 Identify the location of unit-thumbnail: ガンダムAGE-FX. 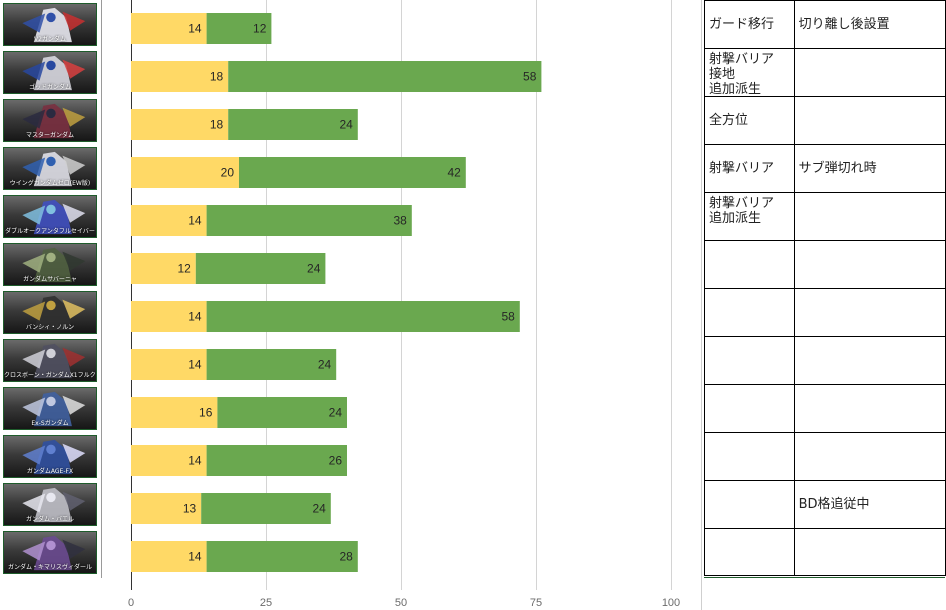
(50, 456).